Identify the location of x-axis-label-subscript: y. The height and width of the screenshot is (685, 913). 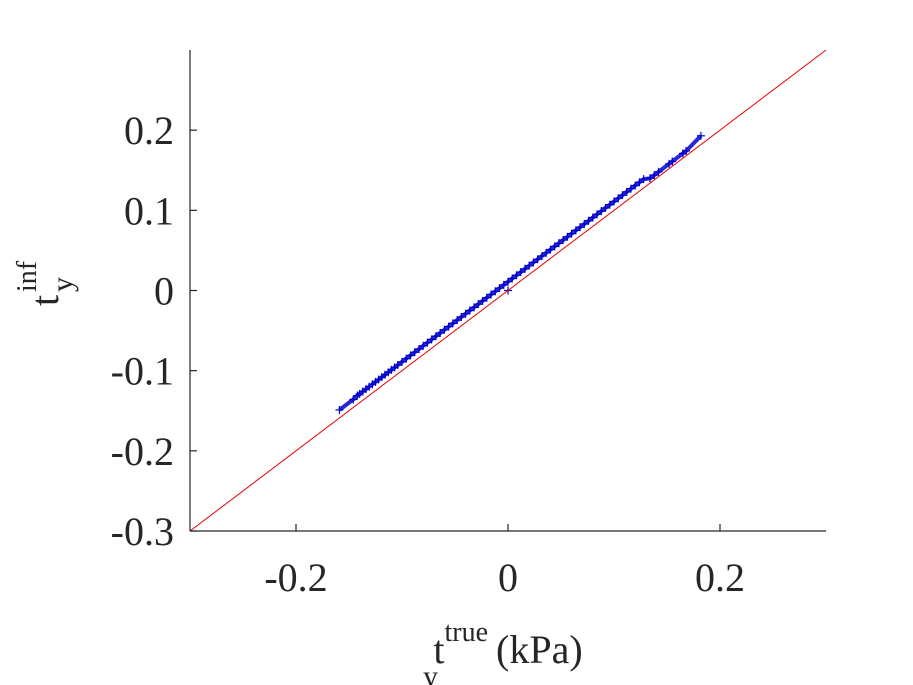
(430, 672).